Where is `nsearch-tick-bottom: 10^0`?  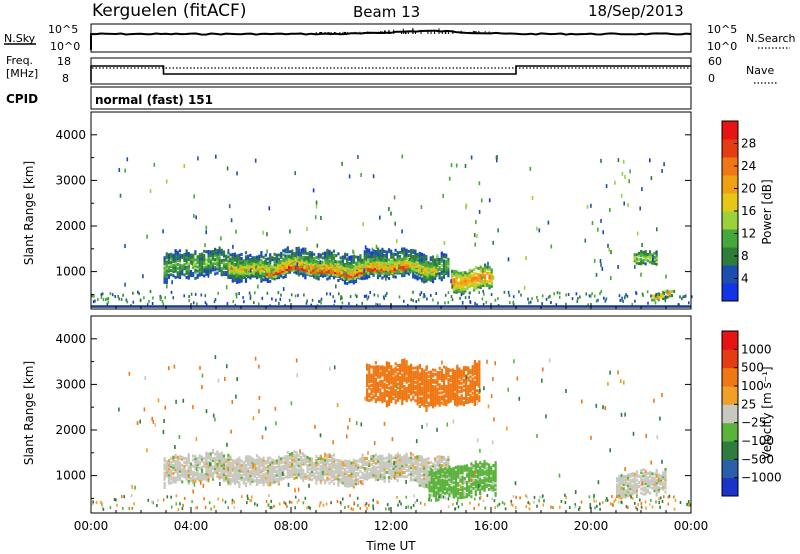 nsearch-tick-bottom: 10^0 is located at coordinates (722, 46).